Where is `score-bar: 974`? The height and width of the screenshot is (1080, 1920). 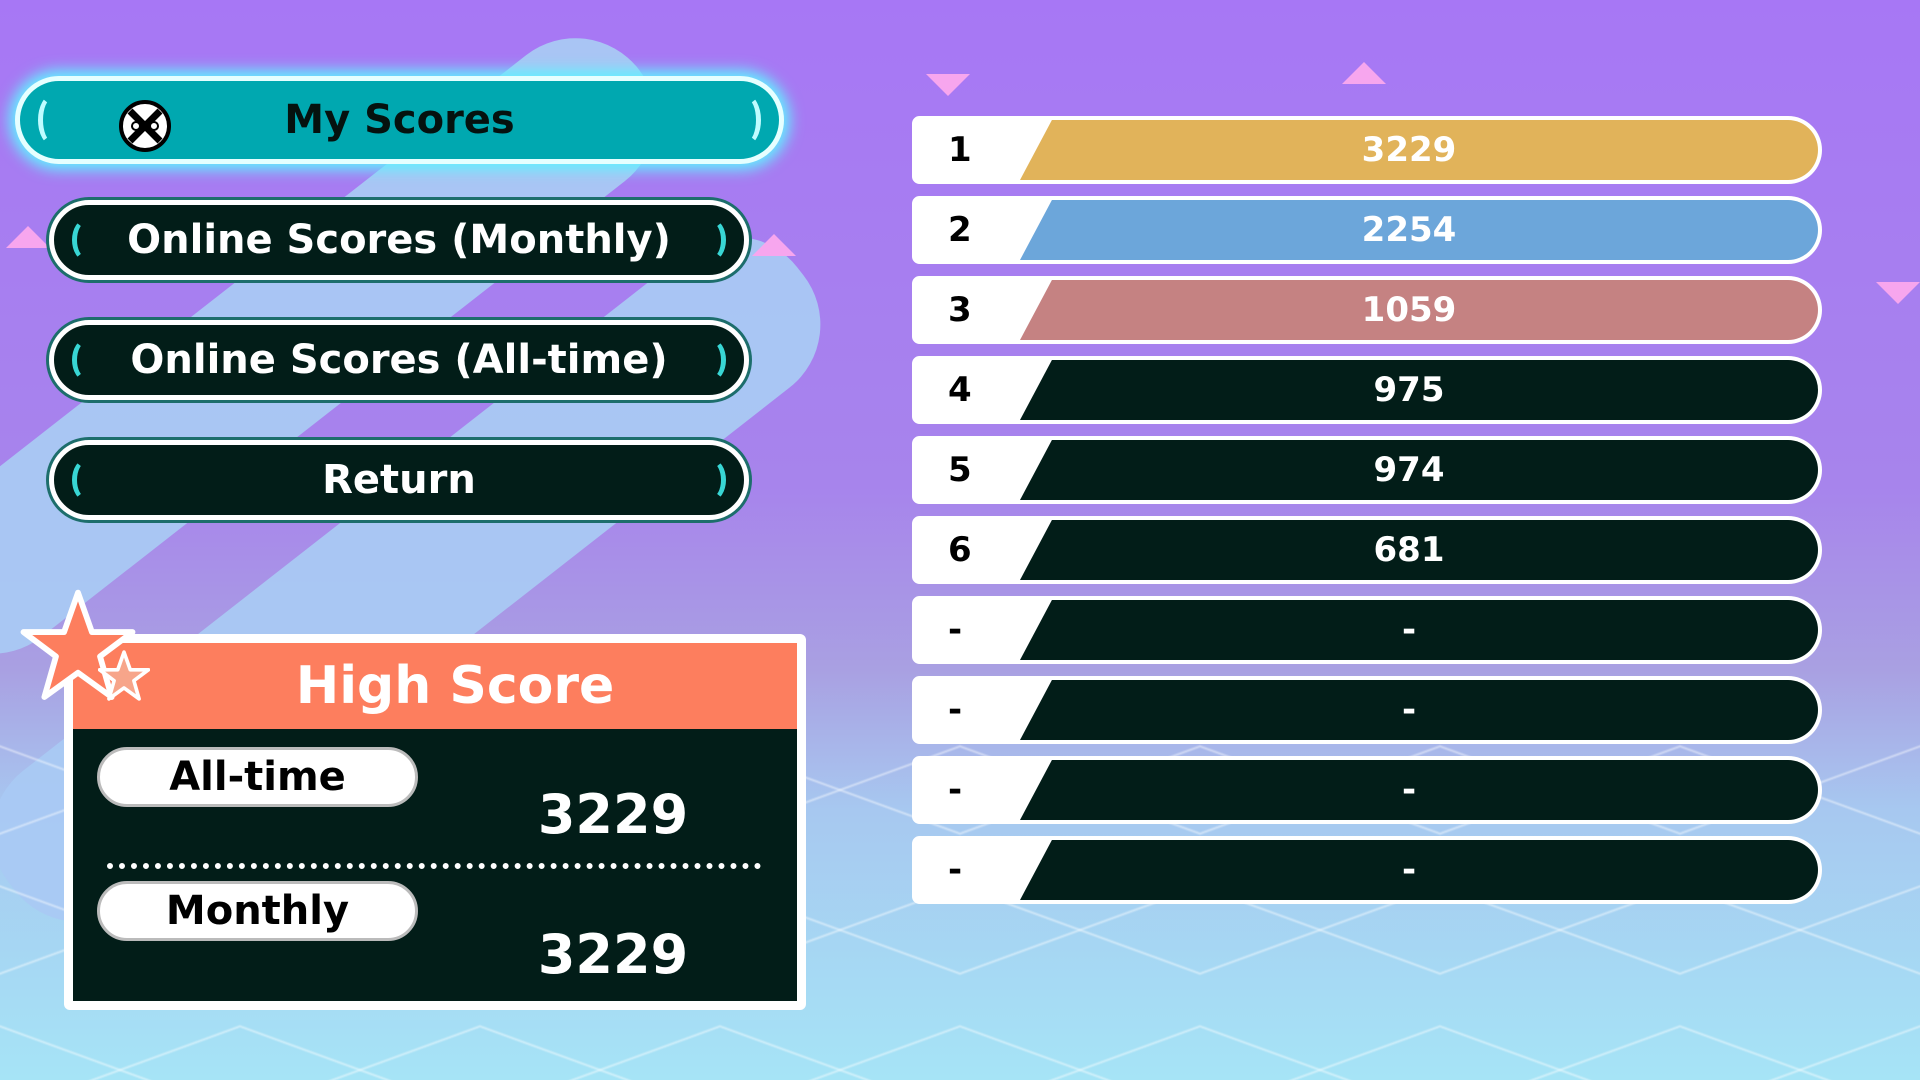 score-bar: 974 is located at coordinates (1419, 470).